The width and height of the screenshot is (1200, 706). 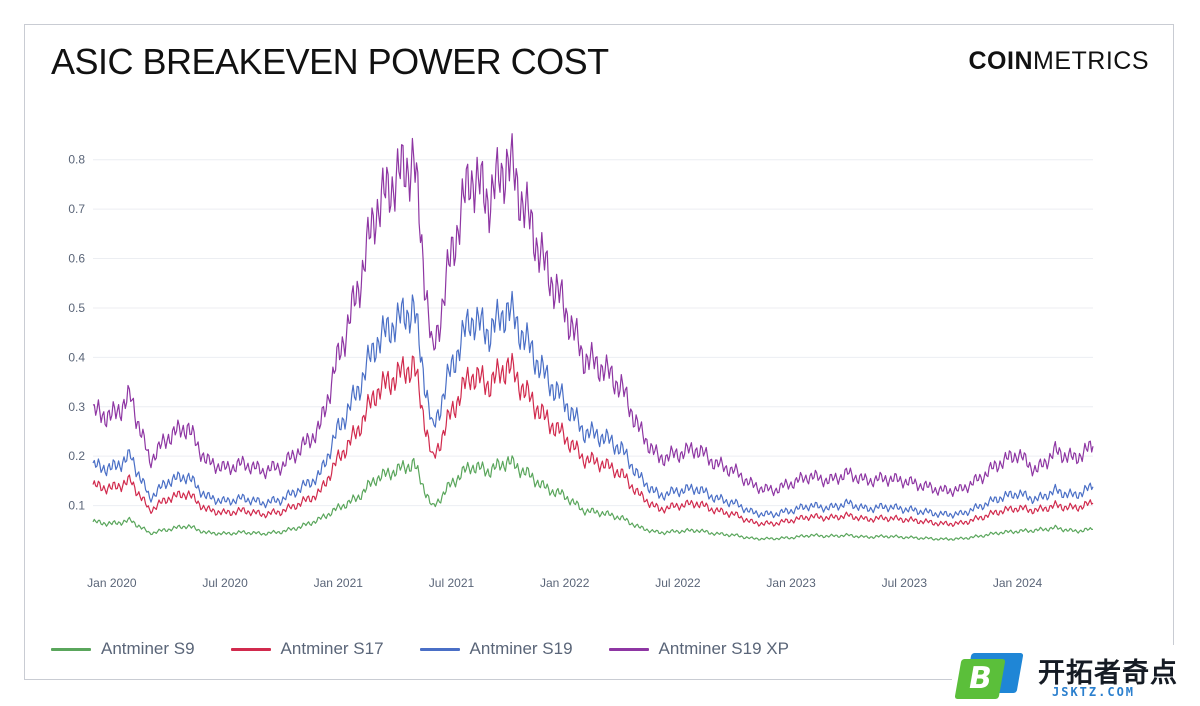 I want to click on y-tick-label: 0.8, so click(x=76, y=160).